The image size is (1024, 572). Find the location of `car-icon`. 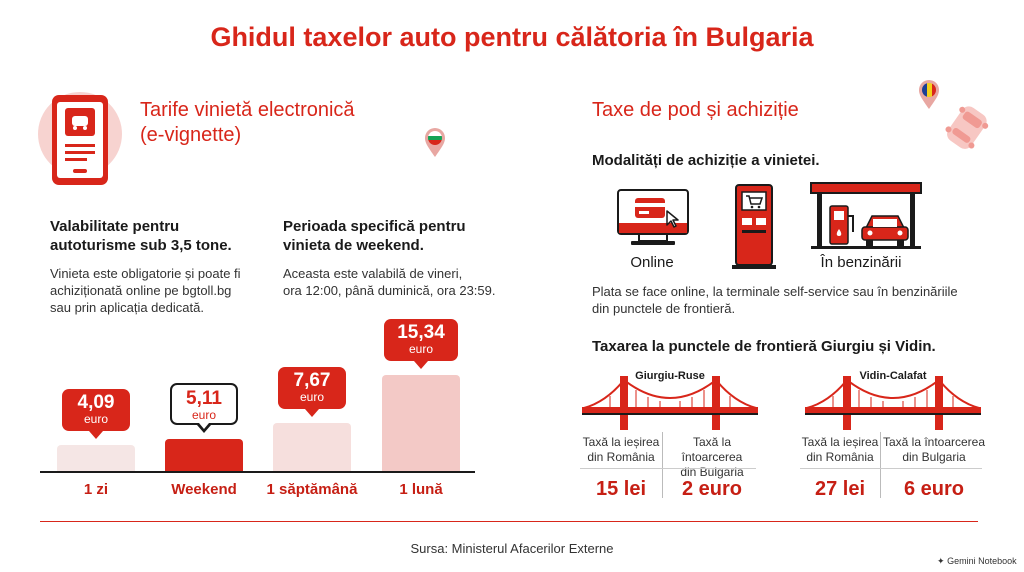

car-icon is located at coordinates (968, 126).